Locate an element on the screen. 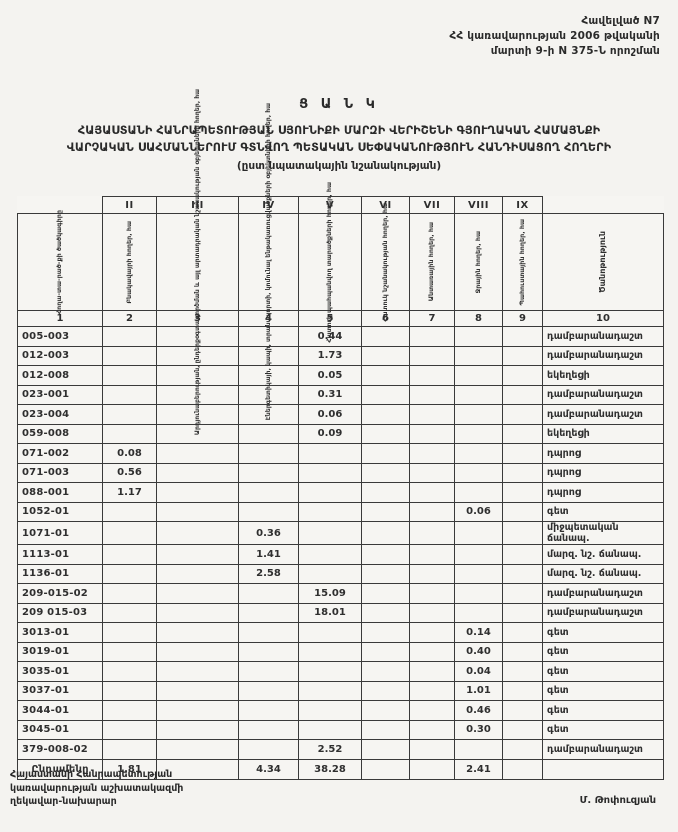 The image size is (678, 832). footer-line-1: Հայաստանի Հանրապետության is located at coordinates (91, 774).